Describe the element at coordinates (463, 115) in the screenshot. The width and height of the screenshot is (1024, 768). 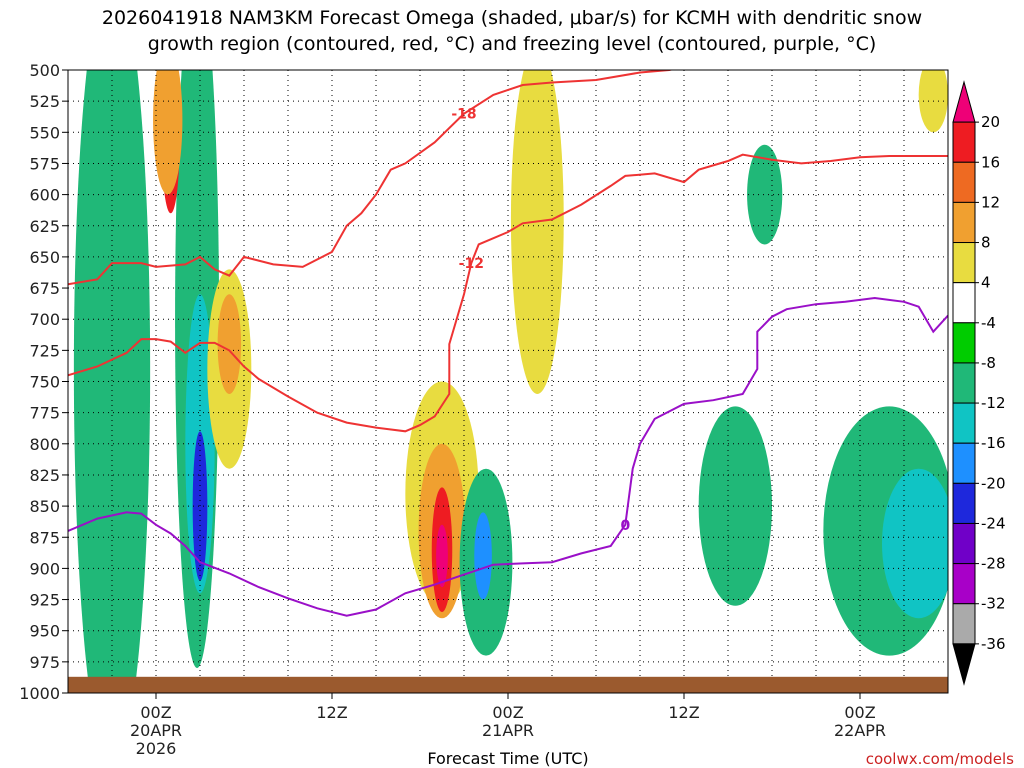
I see `contour-label: -18` at that location.